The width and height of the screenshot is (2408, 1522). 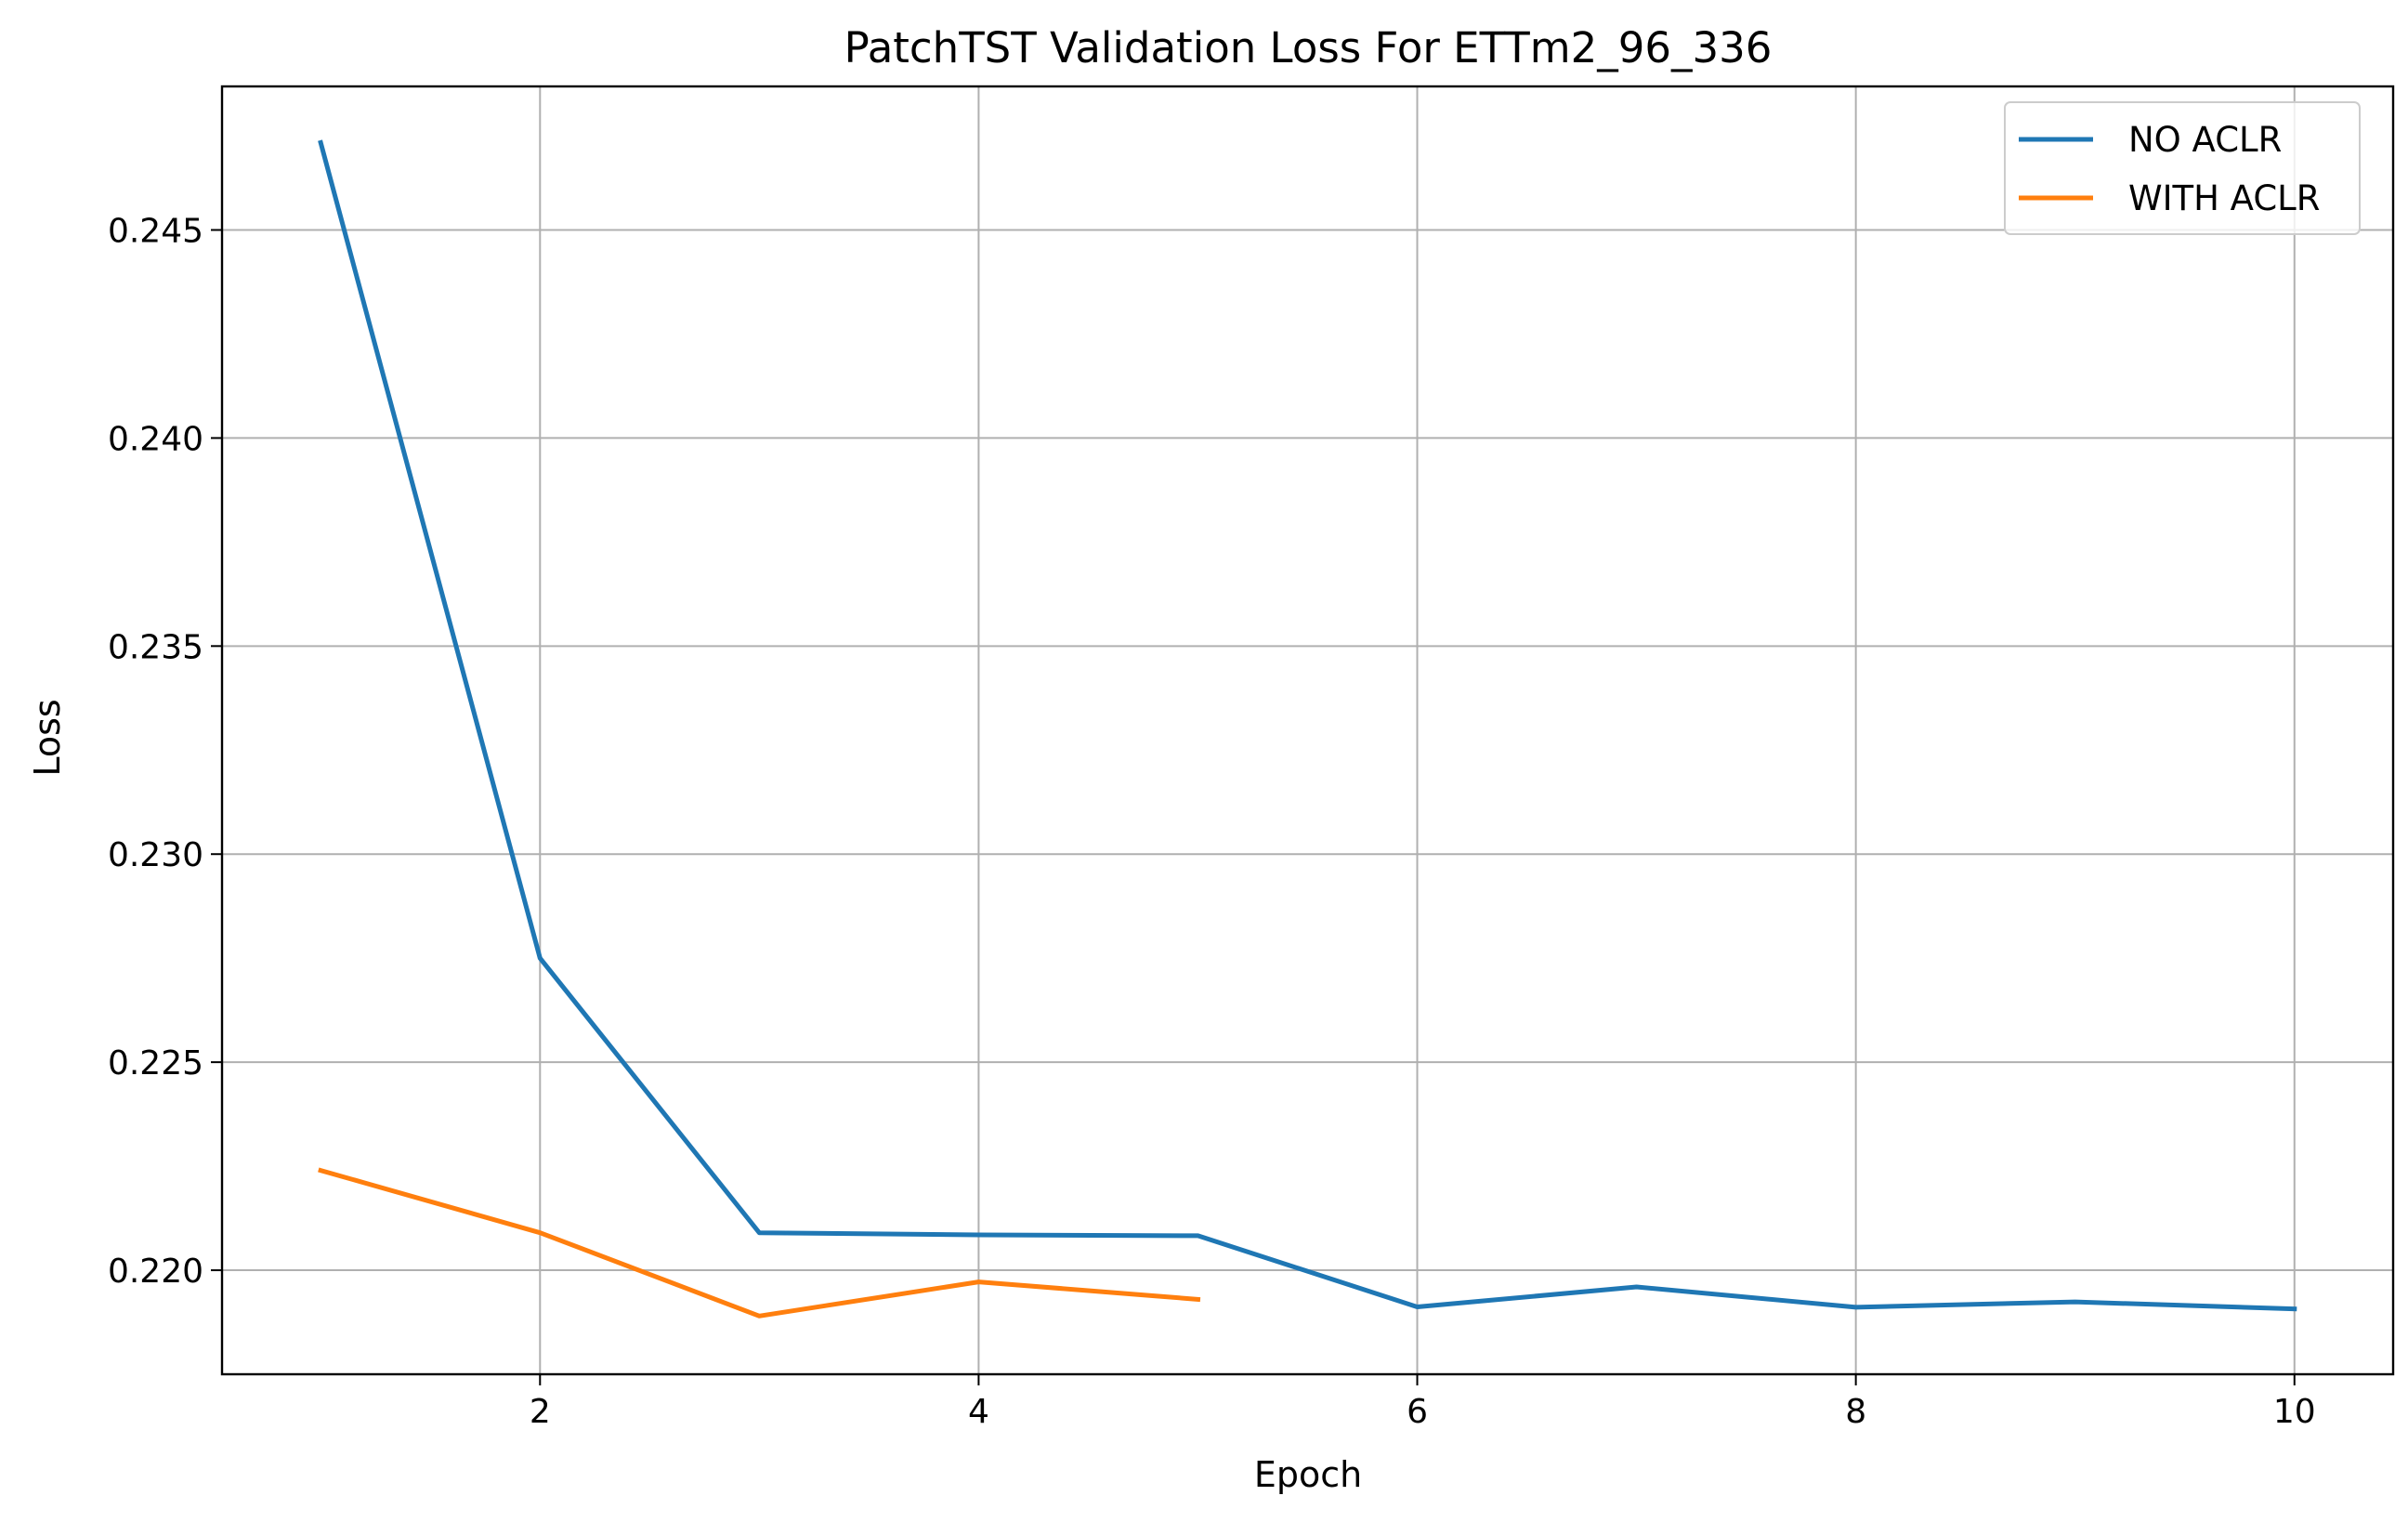 I want to click on y-tick-label: 0.220, so click(x=155, y=1272).